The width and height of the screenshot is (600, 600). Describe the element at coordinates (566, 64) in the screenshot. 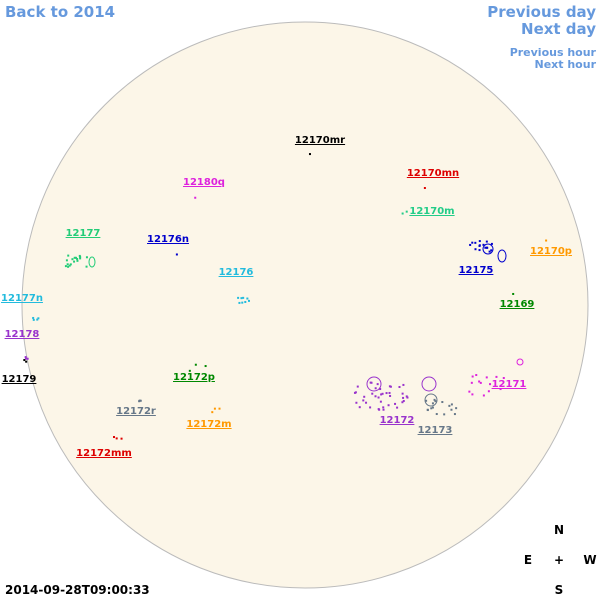

I see `next-hour-link: Next hour` at that location.